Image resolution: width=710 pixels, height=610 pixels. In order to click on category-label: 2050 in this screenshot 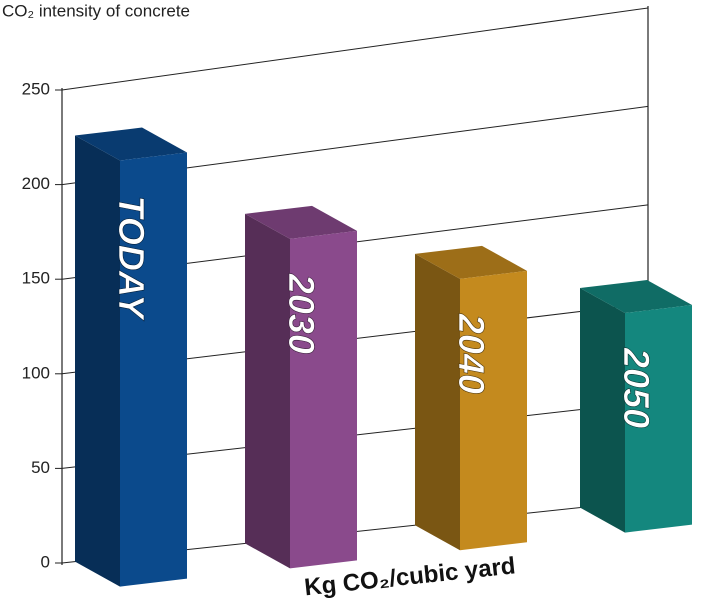, I will do `click(636, 387)`.